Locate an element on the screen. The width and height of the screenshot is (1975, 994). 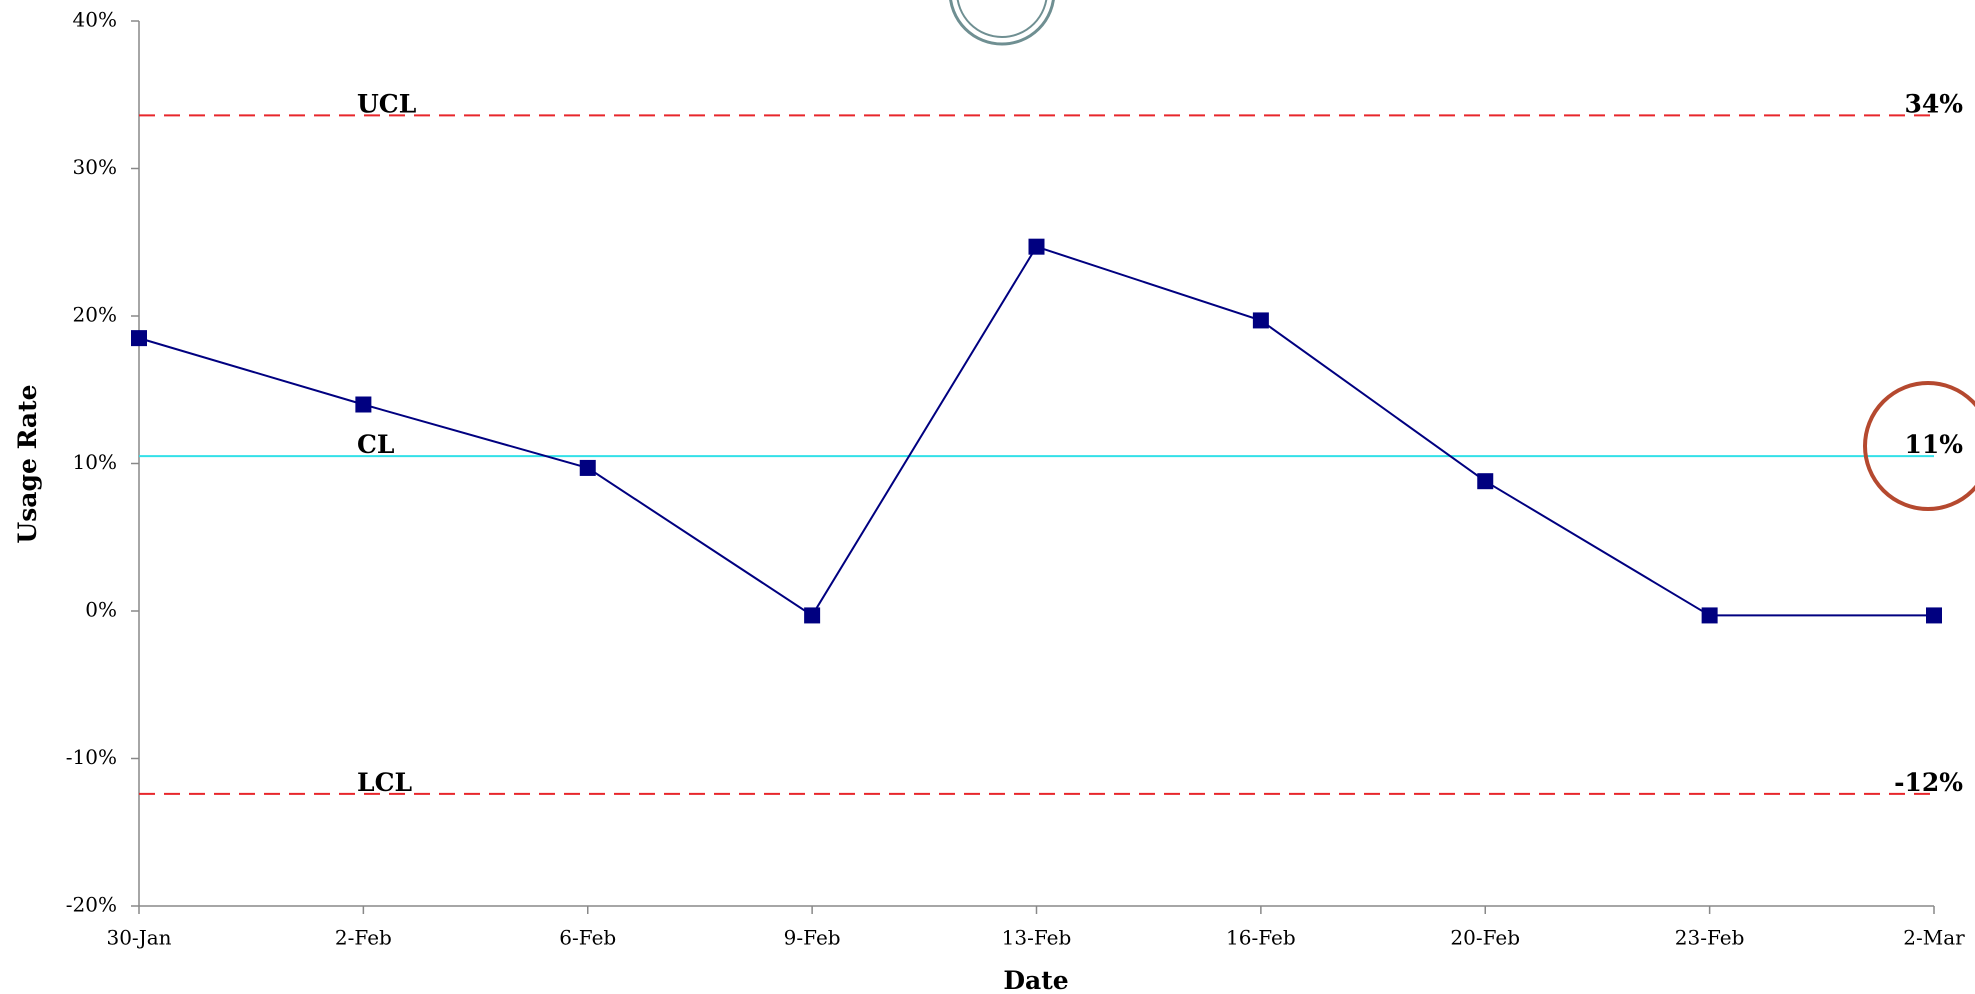
control-line-label: LCL is located at coordinates (384, 782).